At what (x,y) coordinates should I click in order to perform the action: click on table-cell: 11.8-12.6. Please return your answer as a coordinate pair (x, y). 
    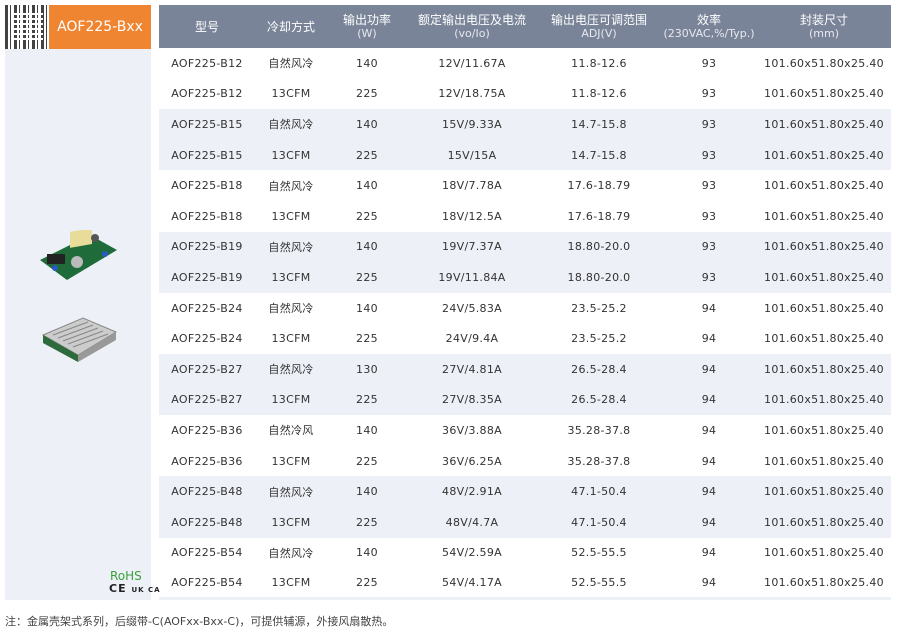
    Looking at the image, I should click on (599, 63).